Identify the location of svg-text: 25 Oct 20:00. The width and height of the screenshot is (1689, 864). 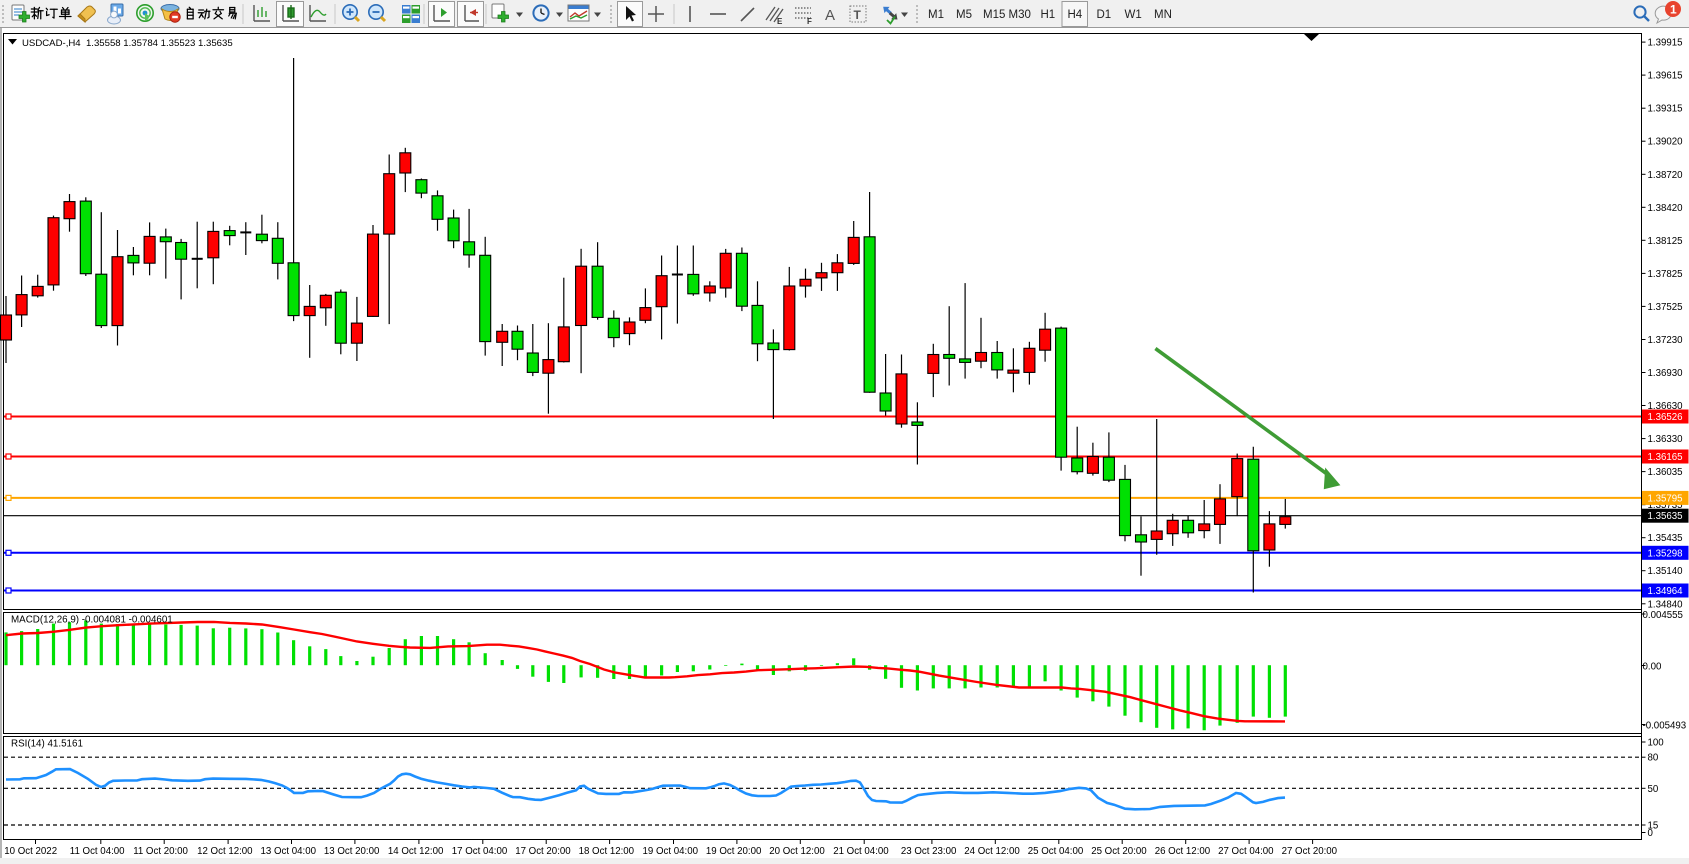
(1119, 851).